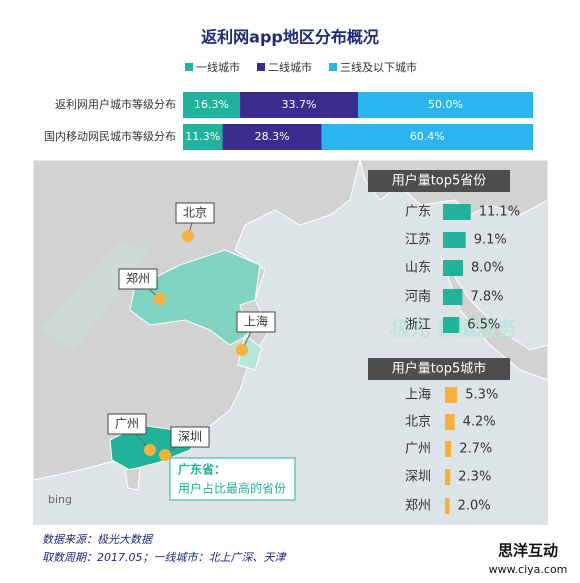  What do you see at coordinates (418, 297) in the screenshot?
I see `category-label: 河南` at bounding box center [418, 297].